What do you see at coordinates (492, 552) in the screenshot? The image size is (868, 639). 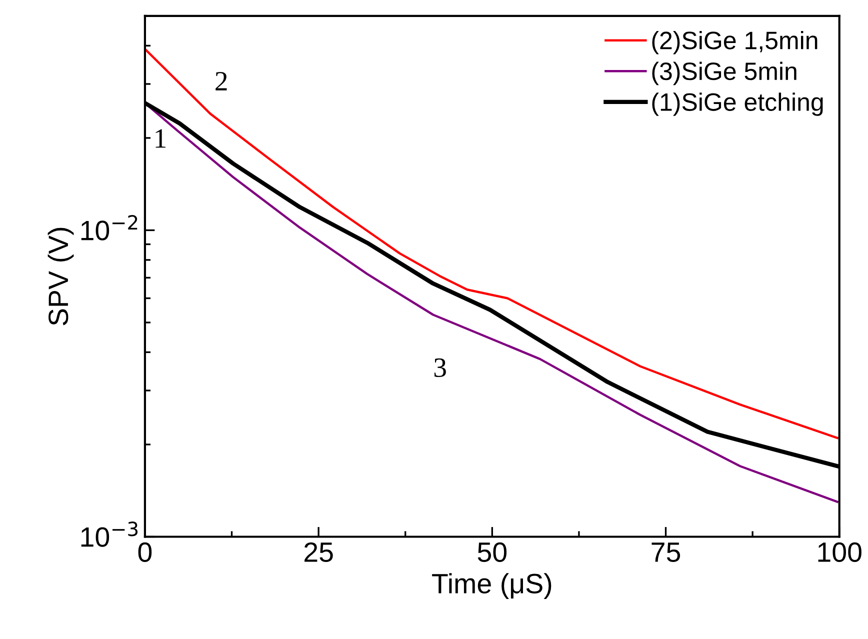 I see `x-tick-label: 50` at bounding box center [492, 552].